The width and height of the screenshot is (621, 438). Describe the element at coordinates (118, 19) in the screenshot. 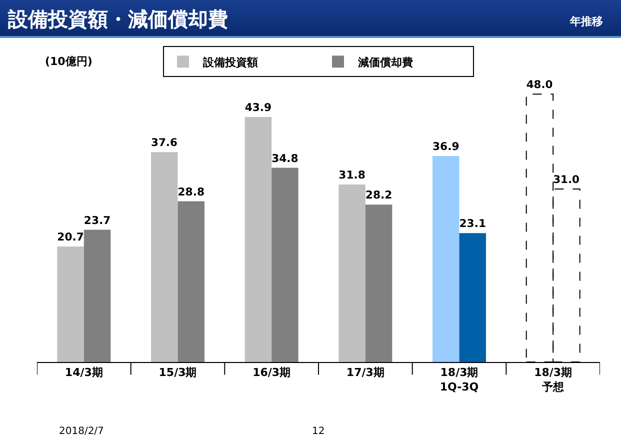

I see `chart-title: 設備投資額・減価償却費` at that location.